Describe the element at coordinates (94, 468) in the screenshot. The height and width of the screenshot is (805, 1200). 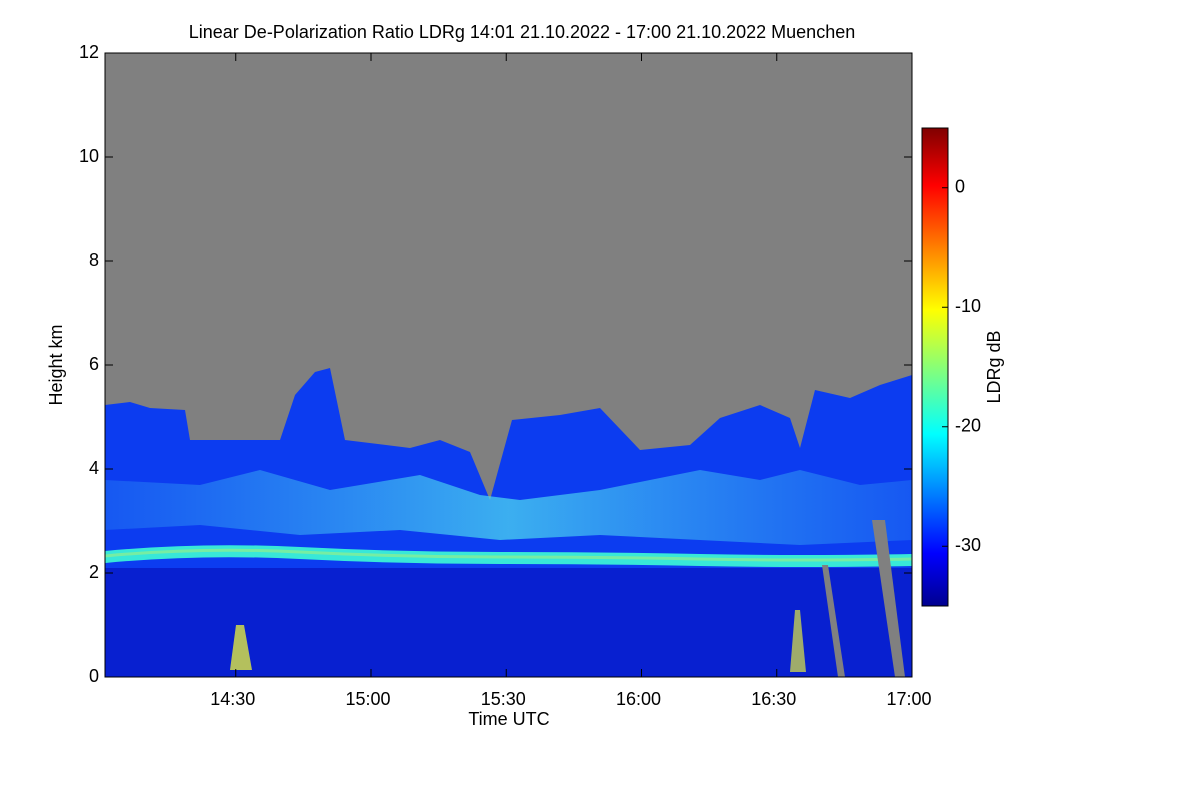
I see `y-tick-label: 4` at that location.